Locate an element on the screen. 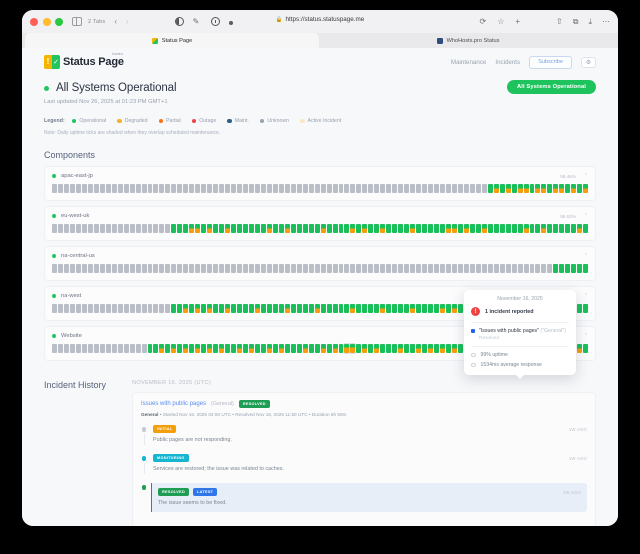 This screenshot has height=554, width=640. component-row: eu-west-uk 99.63% ⌃ is located at coordinates (320, 223).